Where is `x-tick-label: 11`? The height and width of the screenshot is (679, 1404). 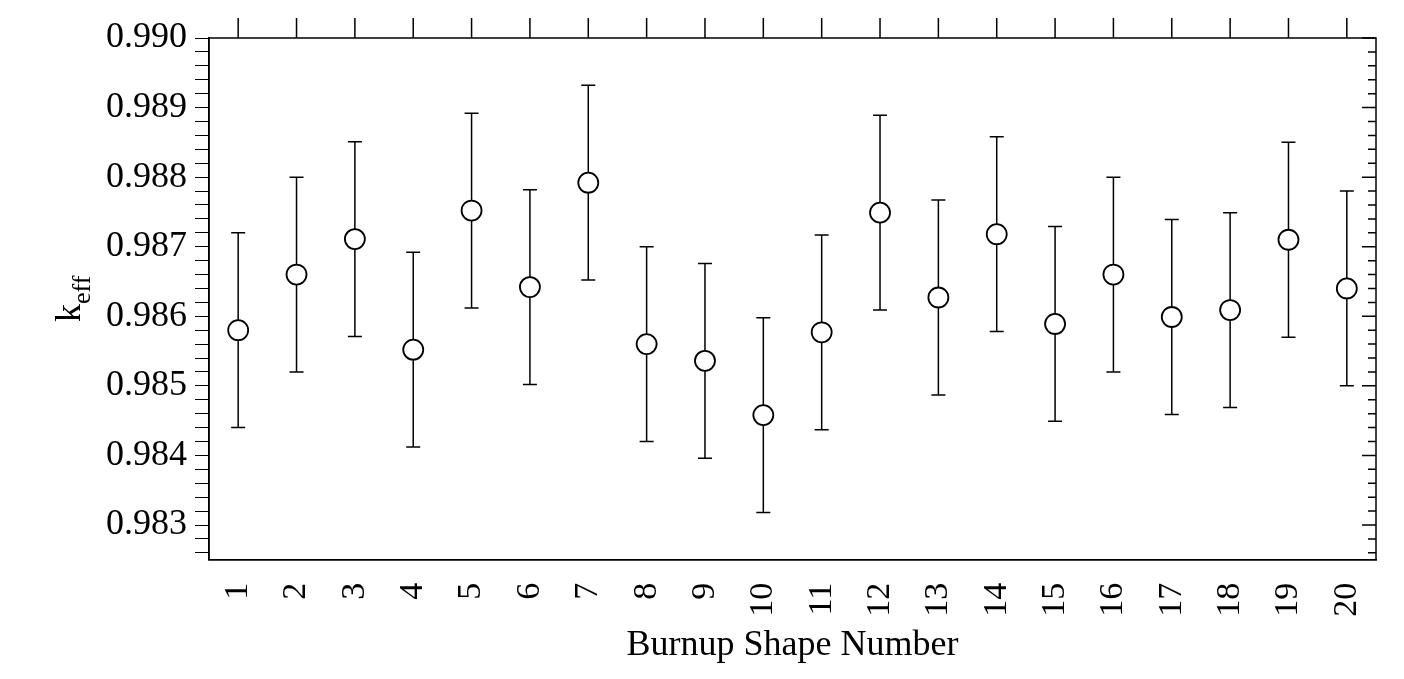 x-tick-label: 11 is located at coordinates (819, 599).